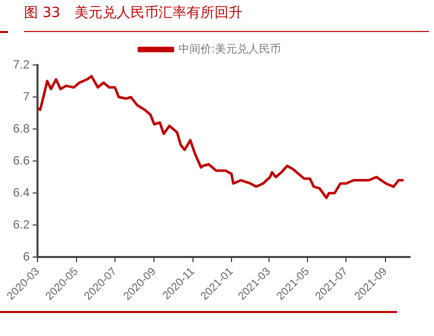  I want to click on y-tick-label: 6, so click(26, 256).